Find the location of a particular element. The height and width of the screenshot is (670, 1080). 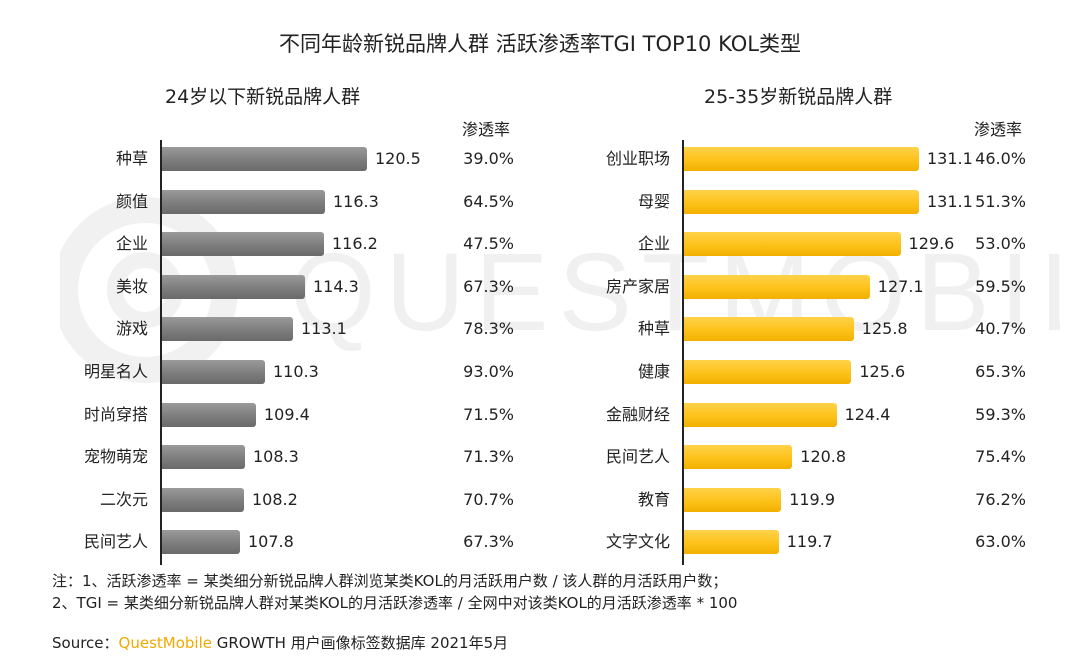

right-penetration-value: 40.7% is located at coordinates (1000, 329).